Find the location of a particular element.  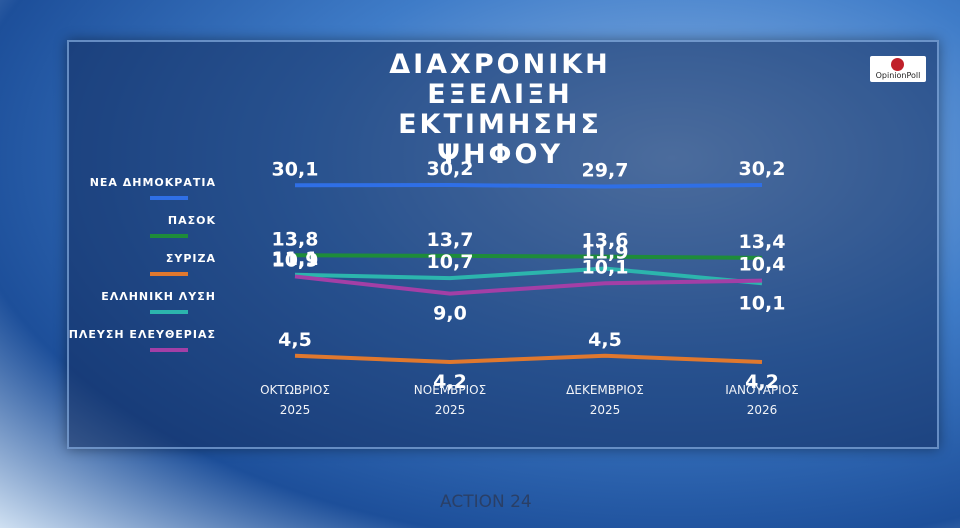

x-tick-label: ΙΑΝΟΥΑΡΙΟΣ 2026 is located at coordinates (762, 400).